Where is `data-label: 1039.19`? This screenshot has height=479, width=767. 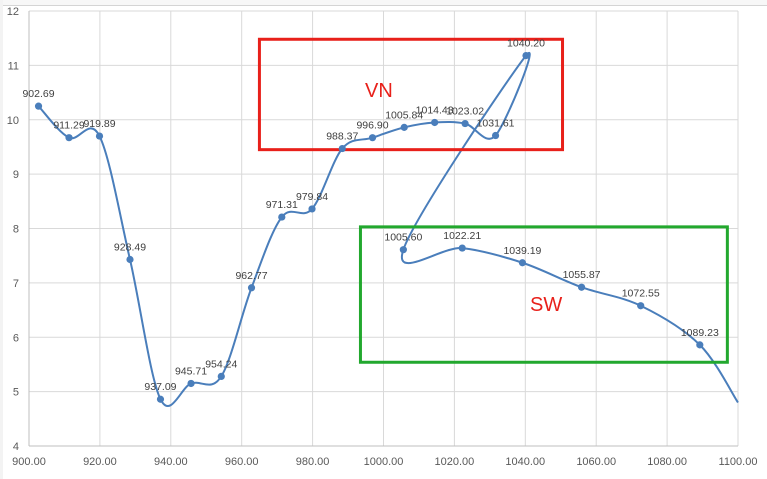 data-label: 1039.19 is located at coordinates (522, 251).